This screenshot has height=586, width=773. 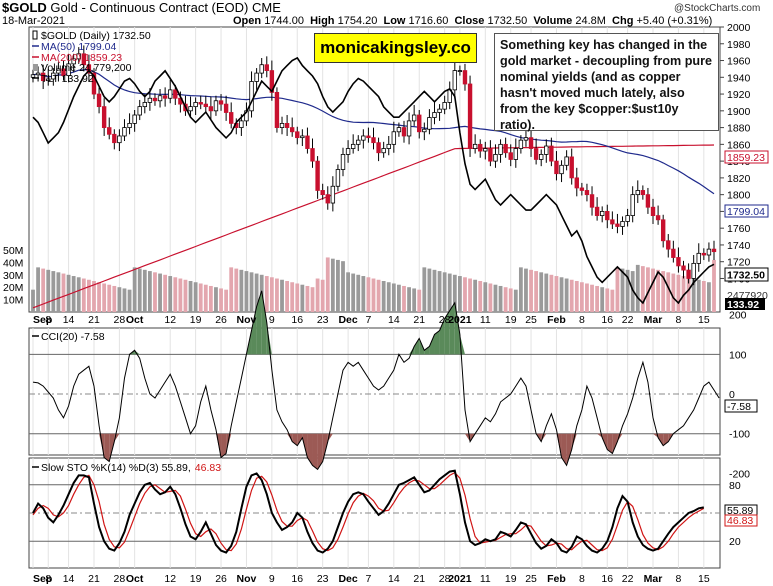 I want to click on header-volume-label: Volume, so click(x=553, y=21).